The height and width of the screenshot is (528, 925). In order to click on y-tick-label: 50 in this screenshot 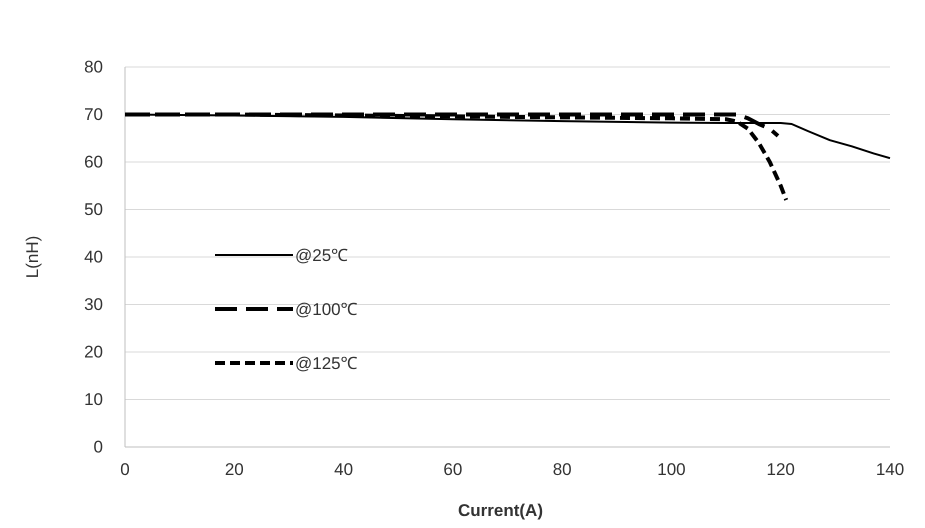, I will do `click(93, 209)`.